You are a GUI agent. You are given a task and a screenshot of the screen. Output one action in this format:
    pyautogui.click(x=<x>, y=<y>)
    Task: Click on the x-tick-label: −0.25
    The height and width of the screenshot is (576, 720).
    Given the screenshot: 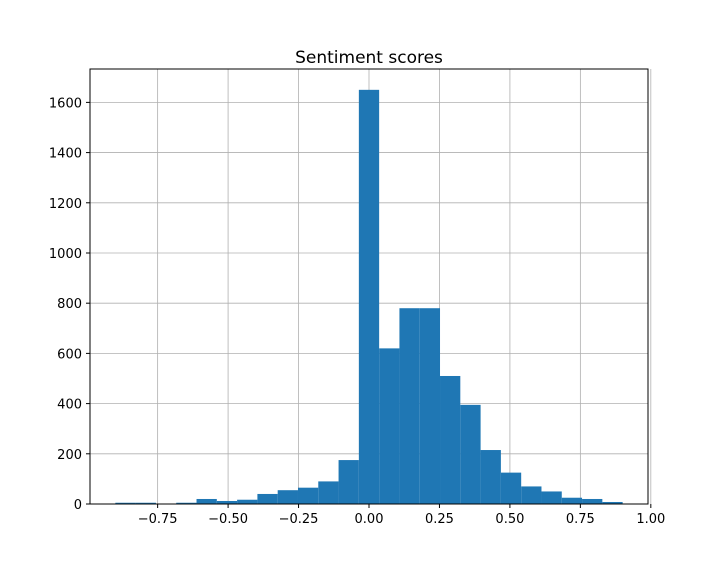 What is the action you would take?
    pyautogui.click(x=299, y=519)
    